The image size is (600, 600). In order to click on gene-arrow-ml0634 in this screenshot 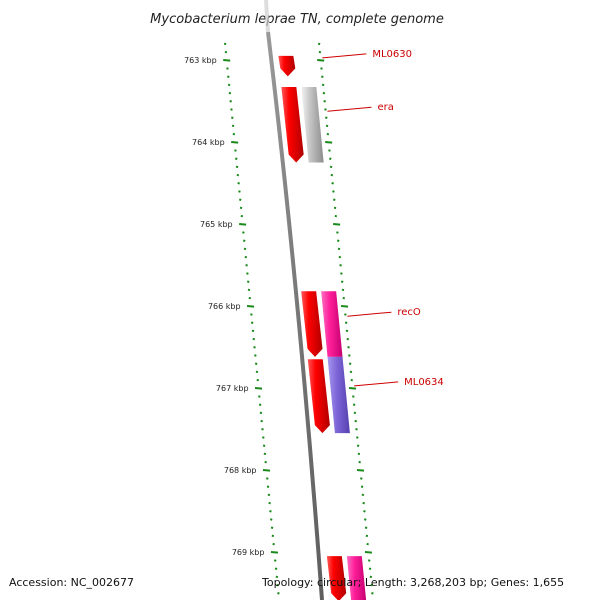, I will do `click(338, 395)`.